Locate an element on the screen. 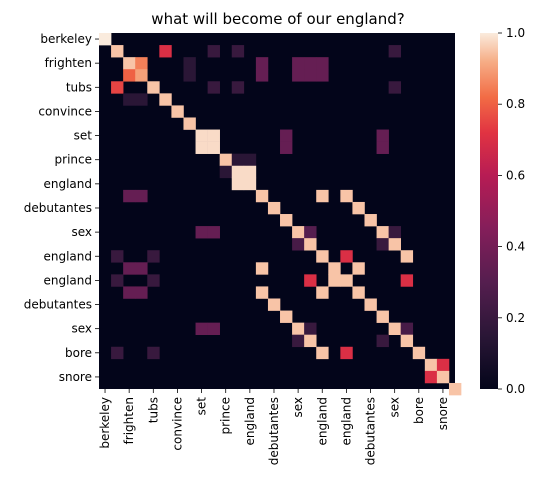 The image size is (538, 492). colorbar-tick-label: 0.4 is located at coordinates (515, 247).